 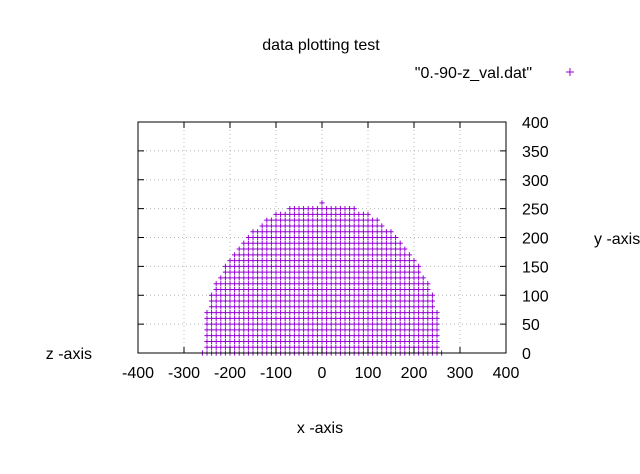 What do you see at coordinates (276, 373) in the screenshot?
I see `x-tick-label: -100` at bounding box center [276, 373].